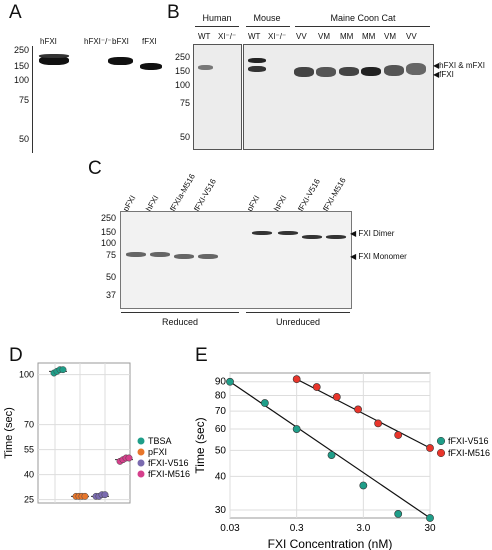 The width and height of the screenshot is (492, 550). I want to click on y-tick-label: 25, so click(29, 500).